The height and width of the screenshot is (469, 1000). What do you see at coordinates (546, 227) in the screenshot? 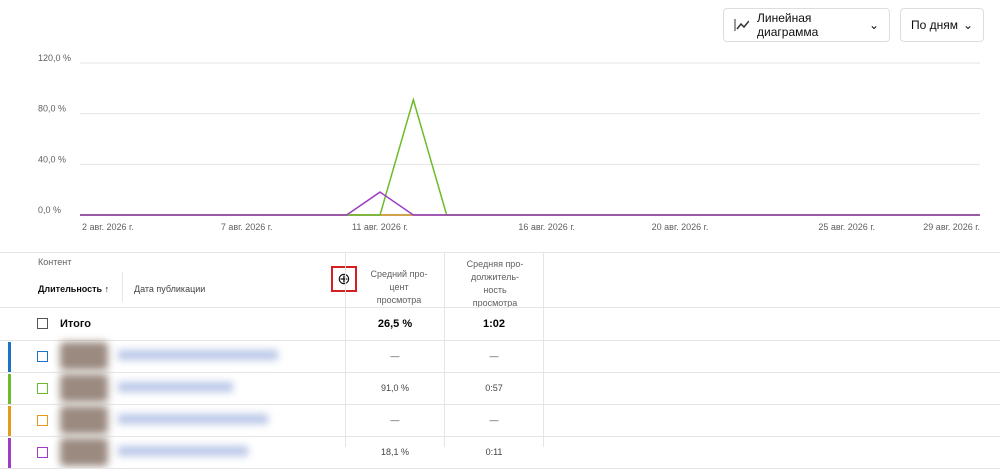
I see `x-tick-label: 16 авг. 2026 г.` at bounding box center [546, 227].